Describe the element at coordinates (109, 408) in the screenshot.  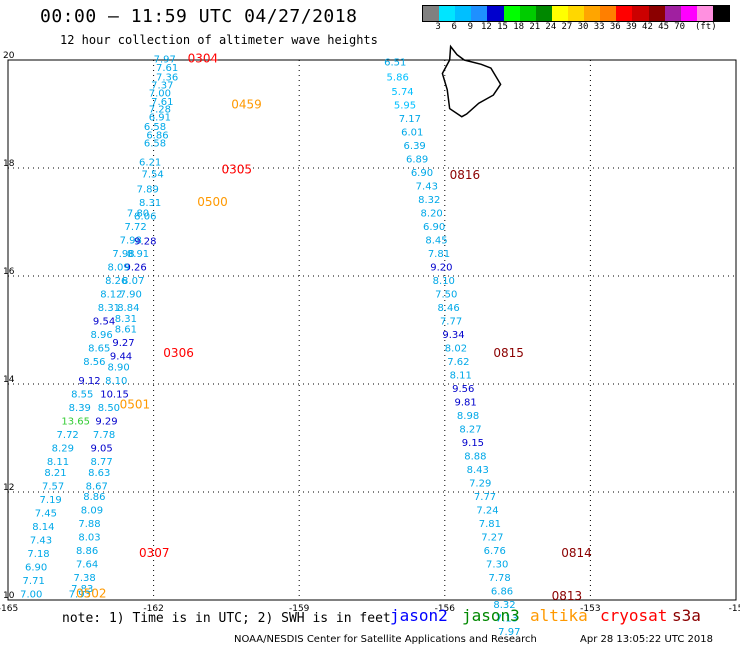
I see `wave-height-label: 8.50` at that location.